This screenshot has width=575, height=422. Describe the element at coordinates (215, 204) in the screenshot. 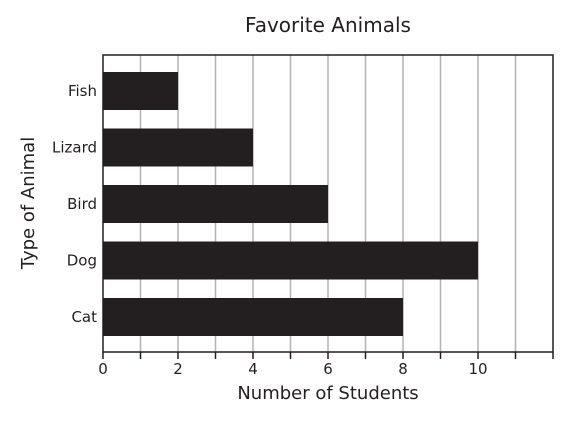

I see `bar-bird` at that location.